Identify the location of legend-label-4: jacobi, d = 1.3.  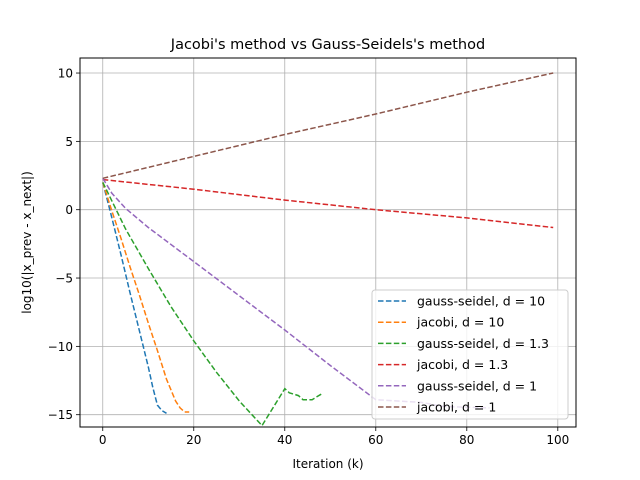
(462, 364).